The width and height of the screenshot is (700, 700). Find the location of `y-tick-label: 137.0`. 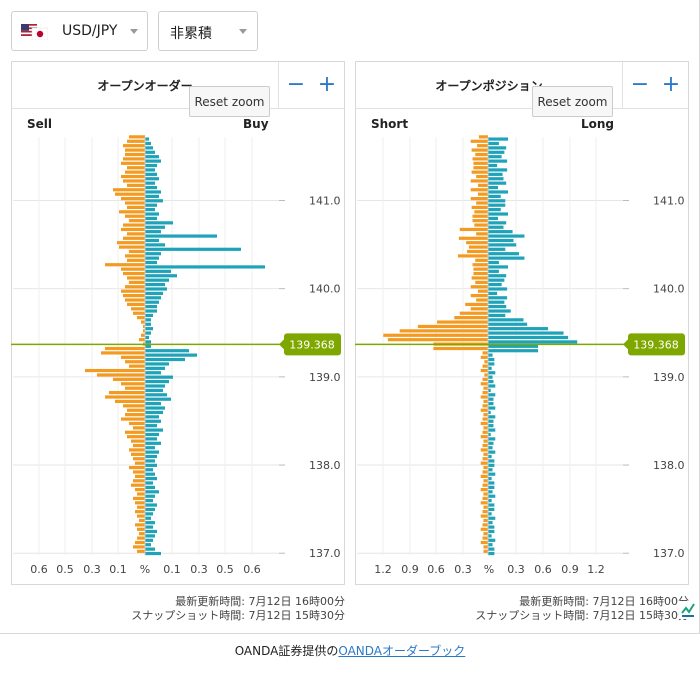

y-tick-label: 137.0 is located at coordinates (325, 553).